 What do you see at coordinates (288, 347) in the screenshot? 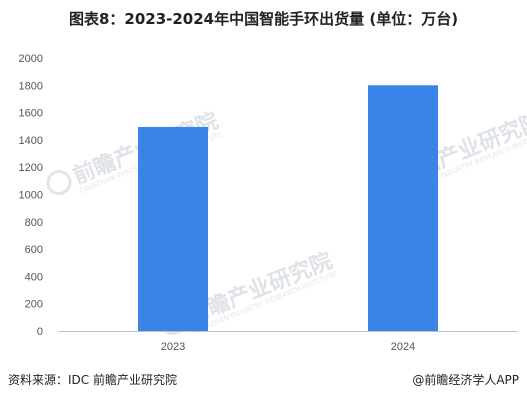
I see `x-axis-ticks: 2023 2024` at bounding box center [288, 347].